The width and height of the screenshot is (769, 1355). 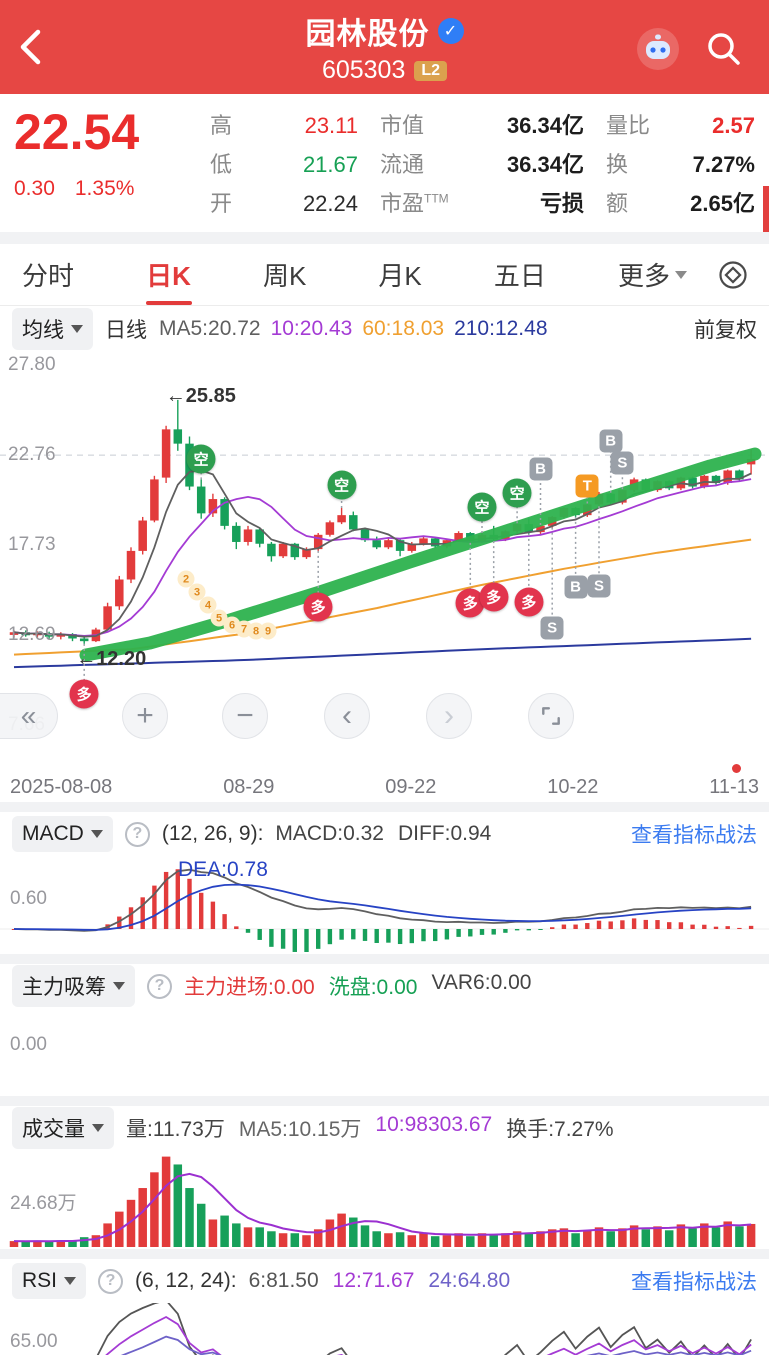 I want to click on kline-settings-button, so click(x=733, y=275).